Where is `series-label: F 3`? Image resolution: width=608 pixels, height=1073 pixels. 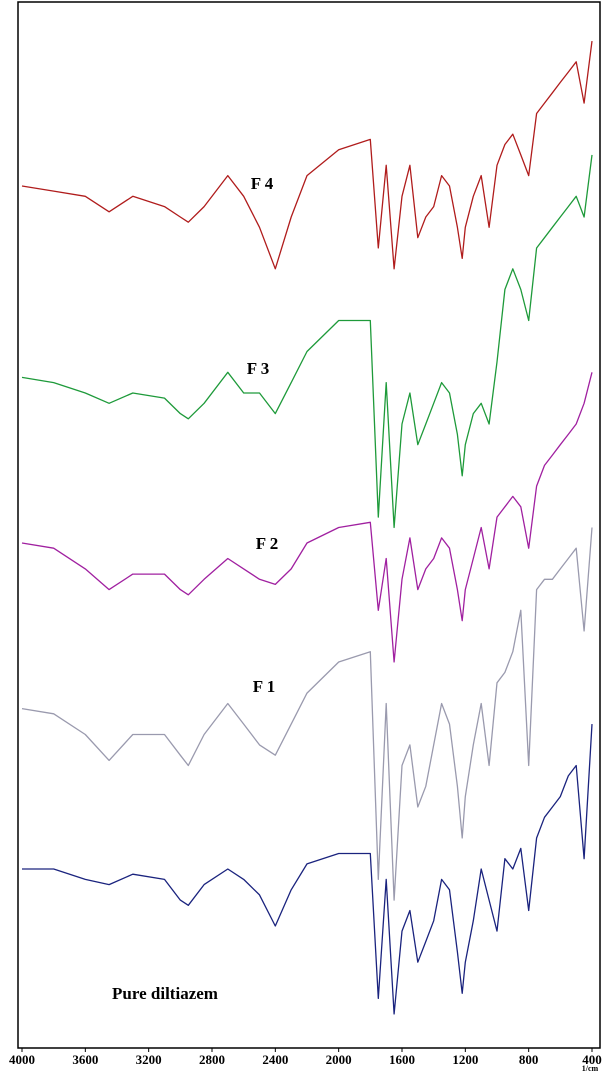
series-label: F 3 is located at coordinates (258, 368).